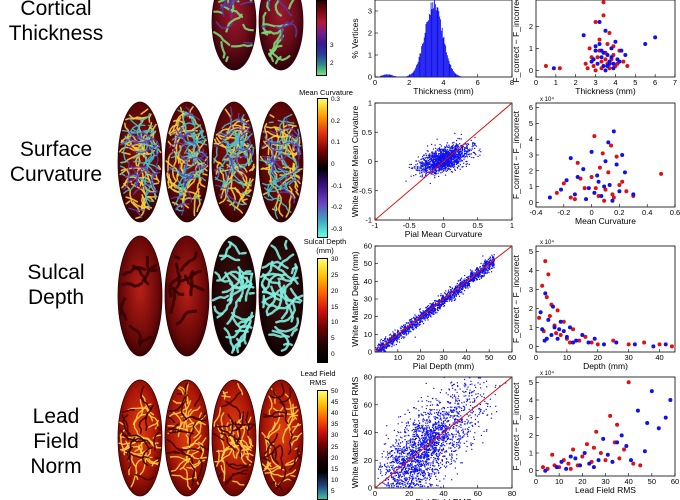 This screenshot has width=680, height=500. What do you see at coordinates (367, 132) in the screenshot?
I see `y-tick-label: 0.5` at bounding box center [367, 132].